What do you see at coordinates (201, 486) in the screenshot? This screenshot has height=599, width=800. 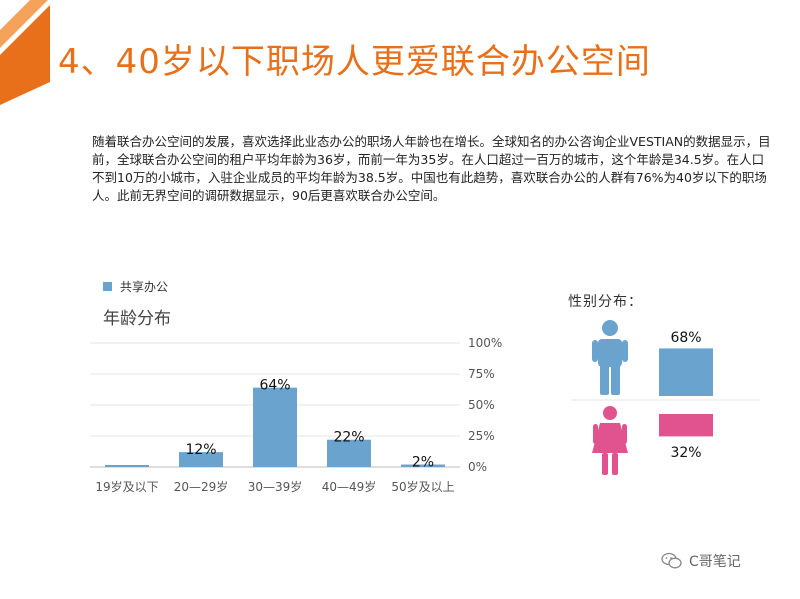 I see `x-tick-label: 20—29岁` at bounding box center [201, 486].